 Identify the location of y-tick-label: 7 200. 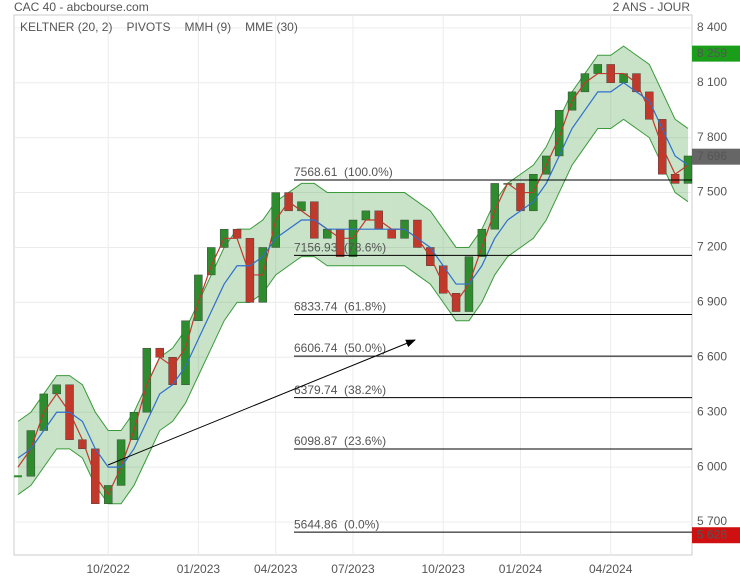
(712, 247).